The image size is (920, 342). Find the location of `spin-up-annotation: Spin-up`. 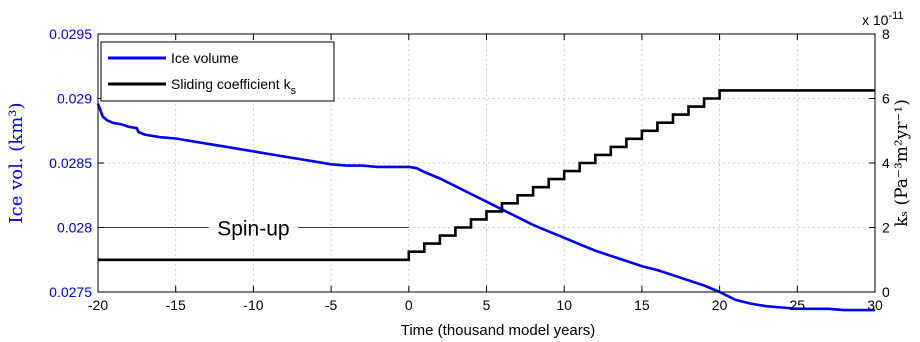

spin-up-annotation: Spin-up is located at coordinates (253, 229).